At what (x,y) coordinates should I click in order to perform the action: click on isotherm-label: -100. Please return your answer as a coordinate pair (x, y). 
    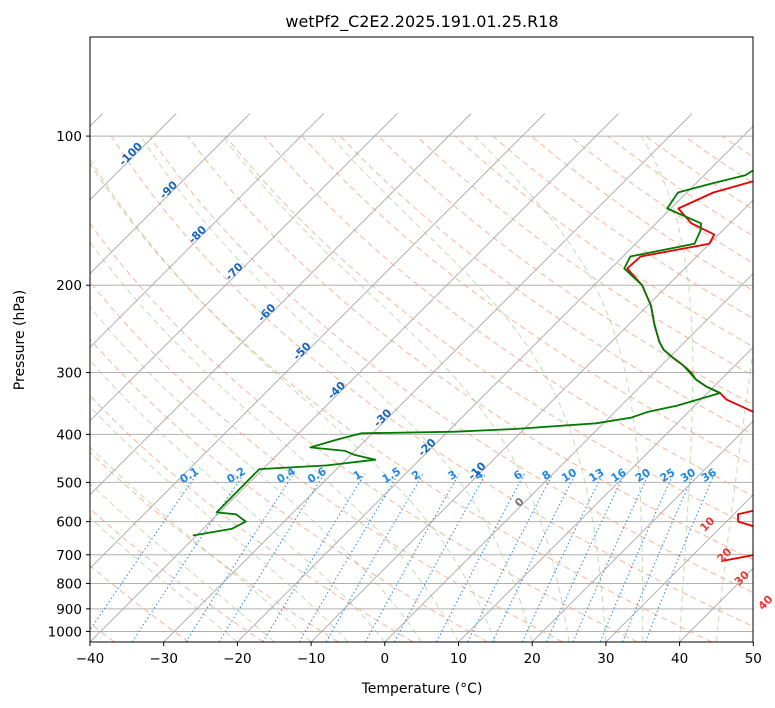
    Looking at the image, I should click on (130, 154).